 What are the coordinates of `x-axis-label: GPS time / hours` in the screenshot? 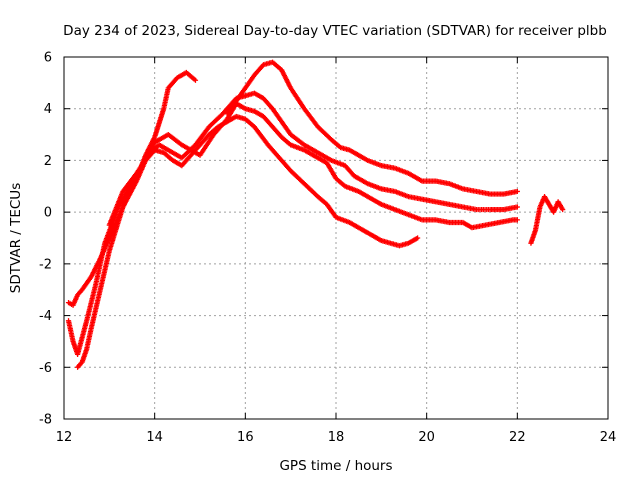 It's located at (335, 466).